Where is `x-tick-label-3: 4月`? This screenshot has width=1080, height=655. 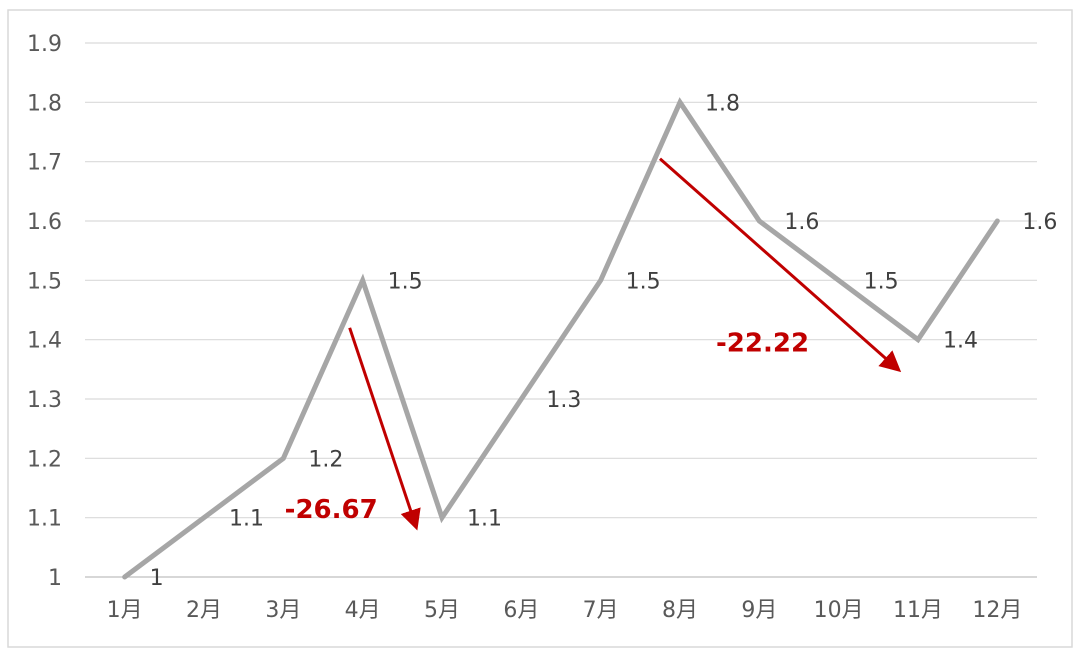
x-tick-label-3: 4月 is located at coordinates (363, 610).